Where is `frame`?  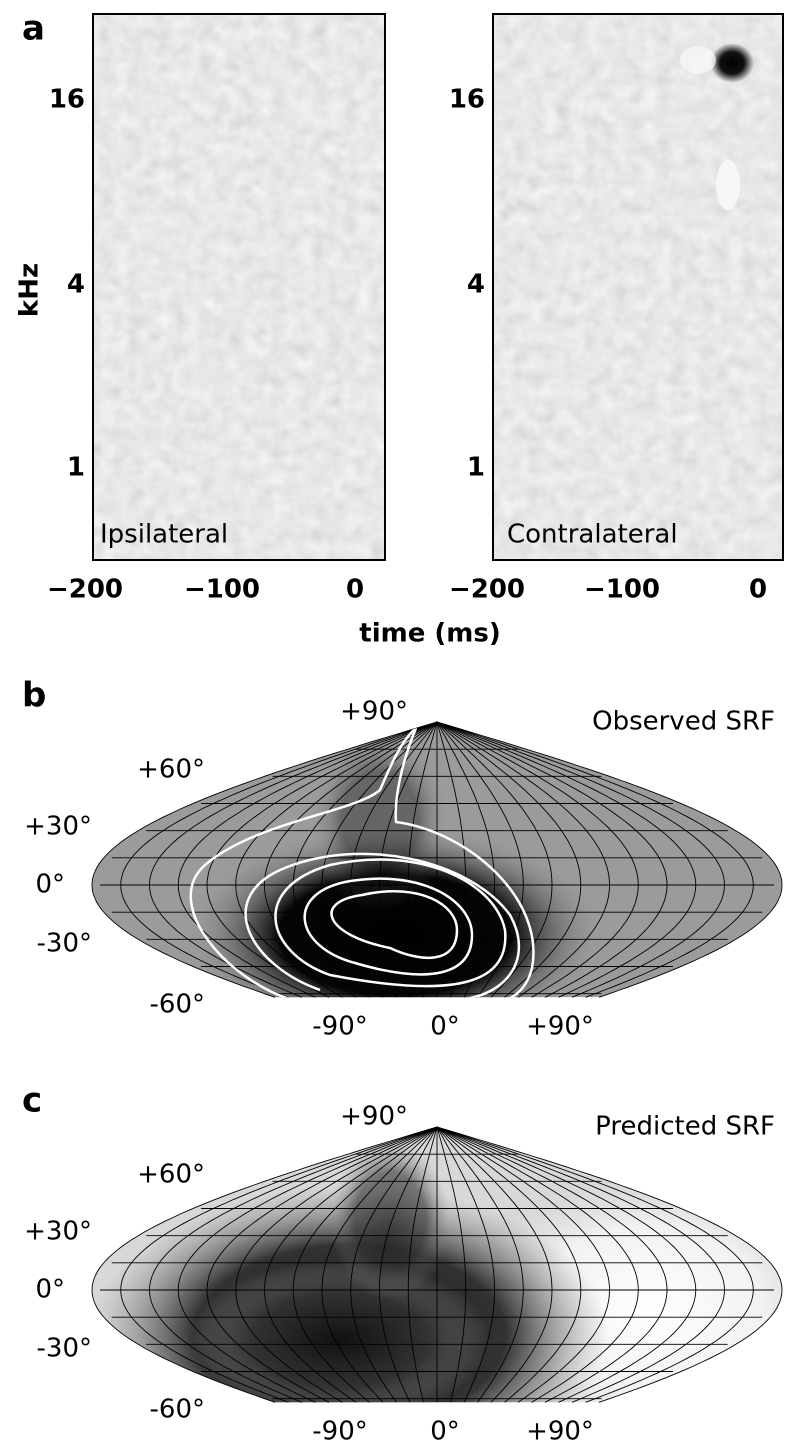
frame is located at coordinates (239, 287).